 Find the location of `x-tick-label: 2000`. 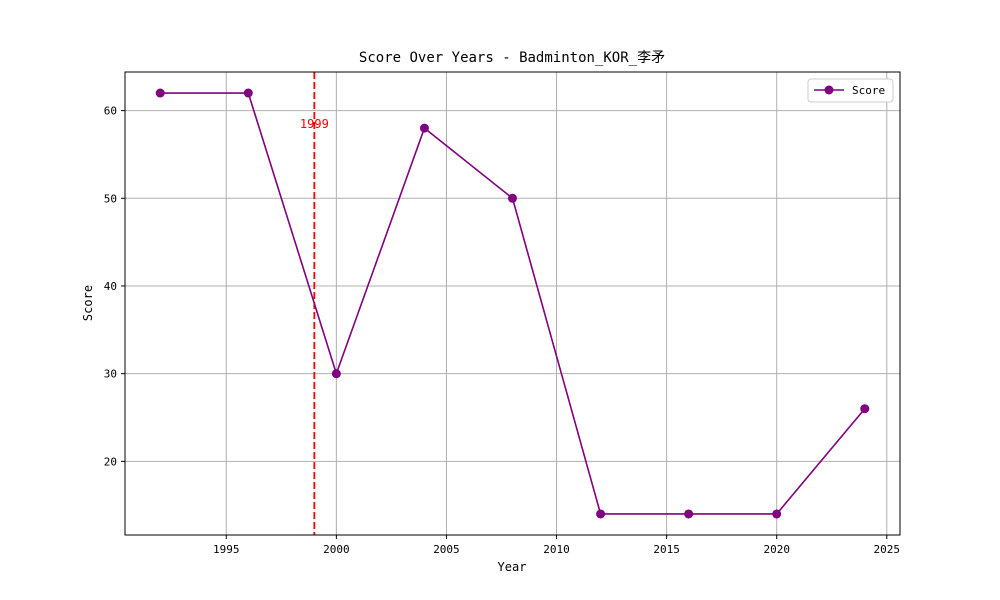

x-tick-label: 2000 is located at coordinates (336, 549).